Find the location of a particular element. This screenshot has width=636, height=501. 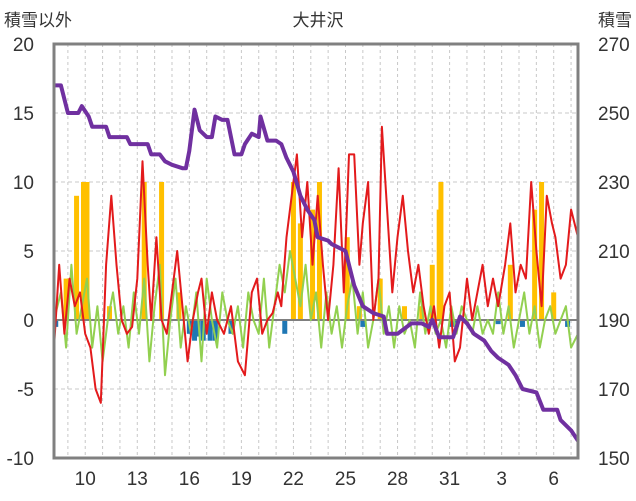

x-tick-label: 3 is located at coordinates (501, 479).